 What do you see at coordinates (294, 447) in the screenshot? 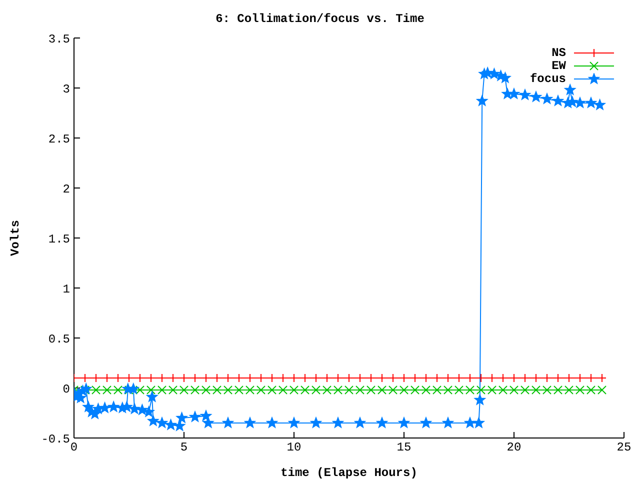
I see `x-tick-label: 10` at bounding box center [294, 447].